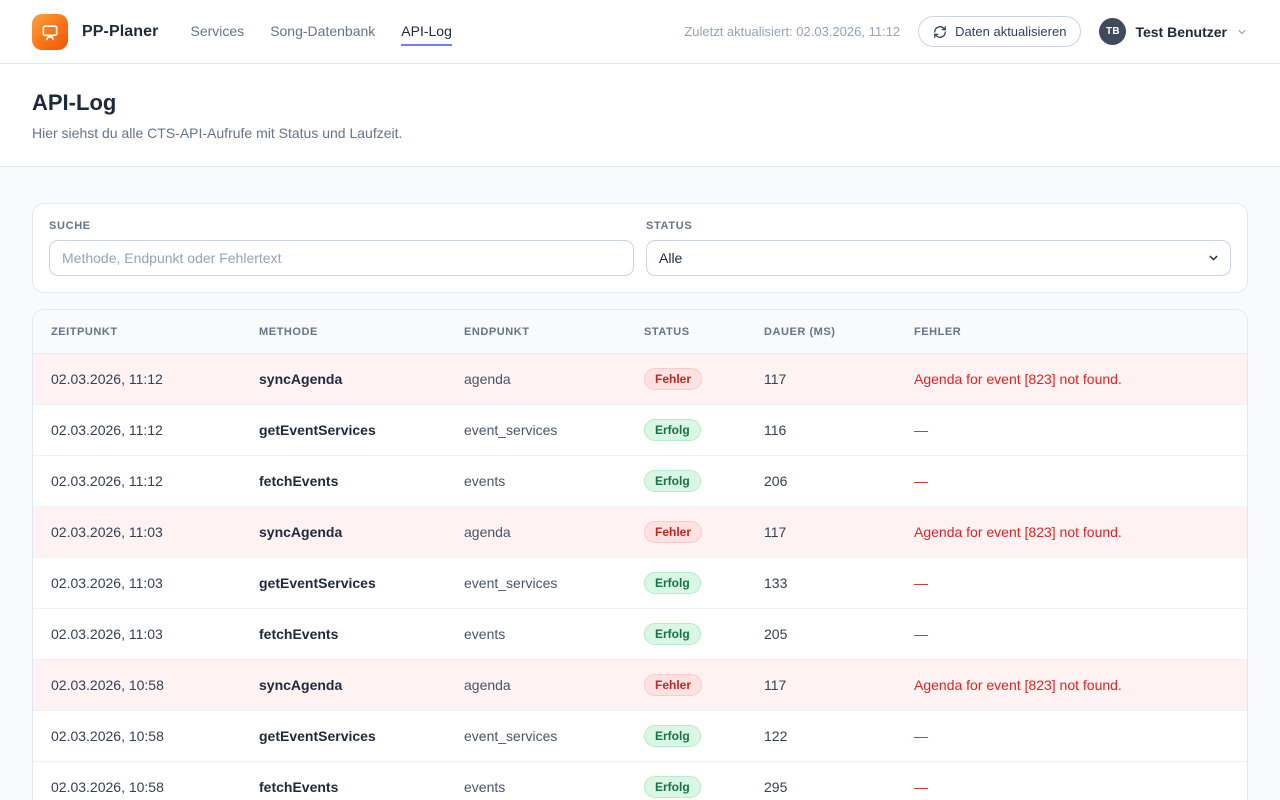 The width and height of the screenshot is (1280, 800). I want to click on user-name: Test Benutzer, so click(1181, 31).